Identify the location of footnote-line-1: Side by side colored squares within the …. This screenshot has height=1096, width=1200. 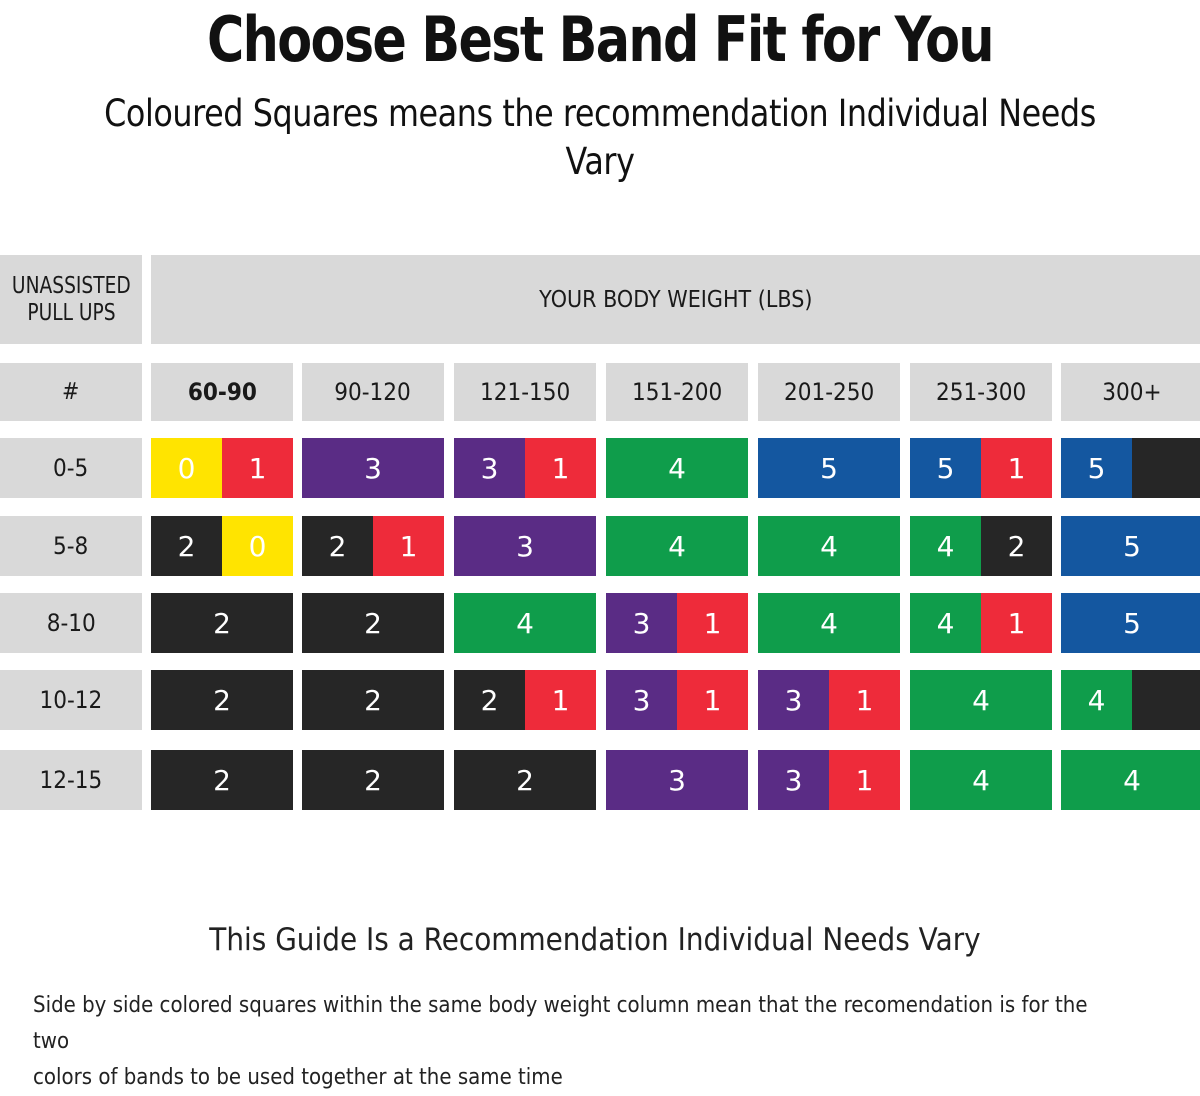
(560, 1023).